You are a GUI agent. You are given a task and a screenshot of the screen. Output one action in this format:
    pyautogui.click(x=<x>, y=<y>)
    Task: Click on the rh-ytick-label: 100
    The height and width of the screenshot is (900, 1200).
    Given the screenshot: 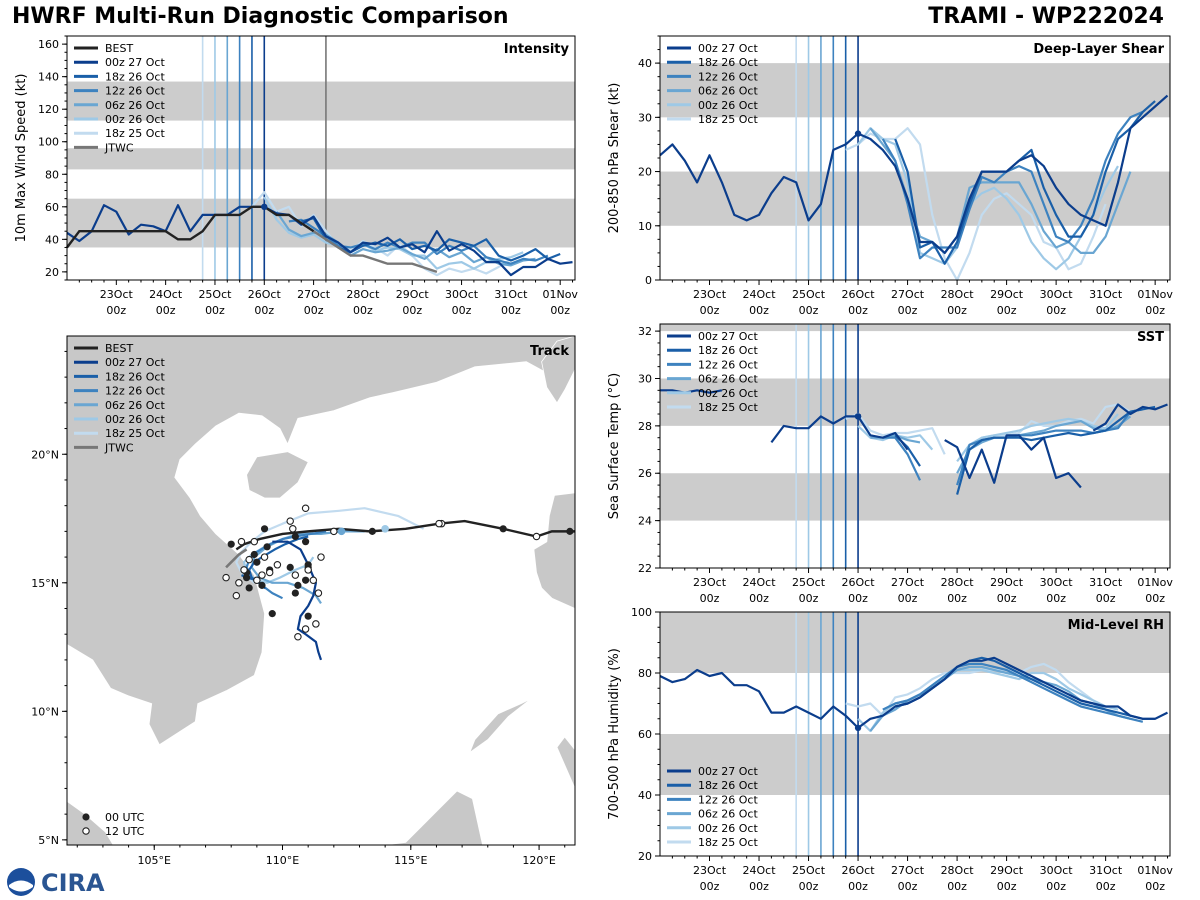 What is the action you would take?
    pyautogui.click(x=641, y=612)
    